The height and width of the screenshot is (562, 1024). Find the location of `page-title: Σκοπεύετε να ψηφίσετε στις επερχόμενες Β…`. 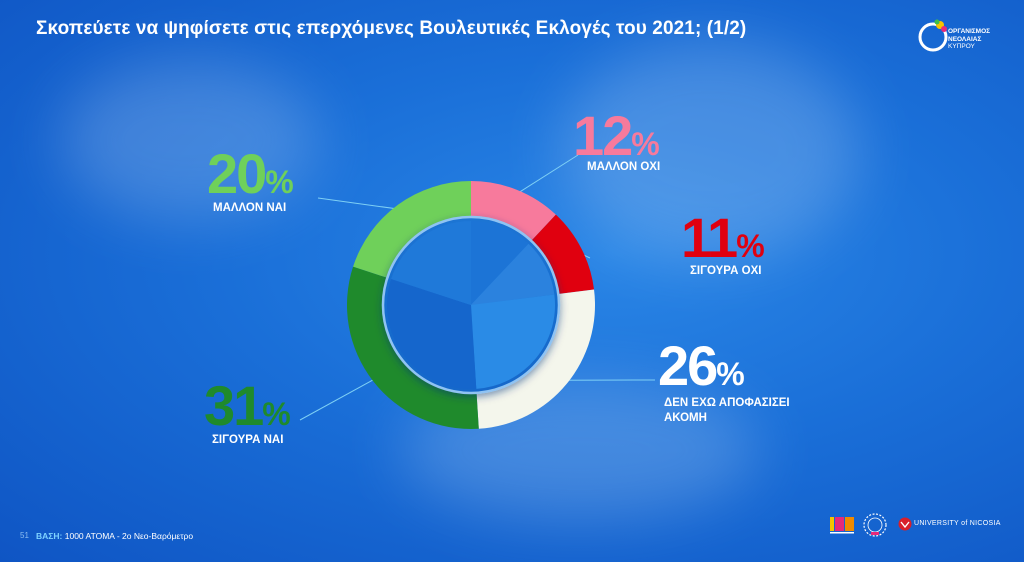

page-title: Σκοπεύετε να ψηφίσετε στις επερχόμενες Β… is located at coordinates (391, 28).